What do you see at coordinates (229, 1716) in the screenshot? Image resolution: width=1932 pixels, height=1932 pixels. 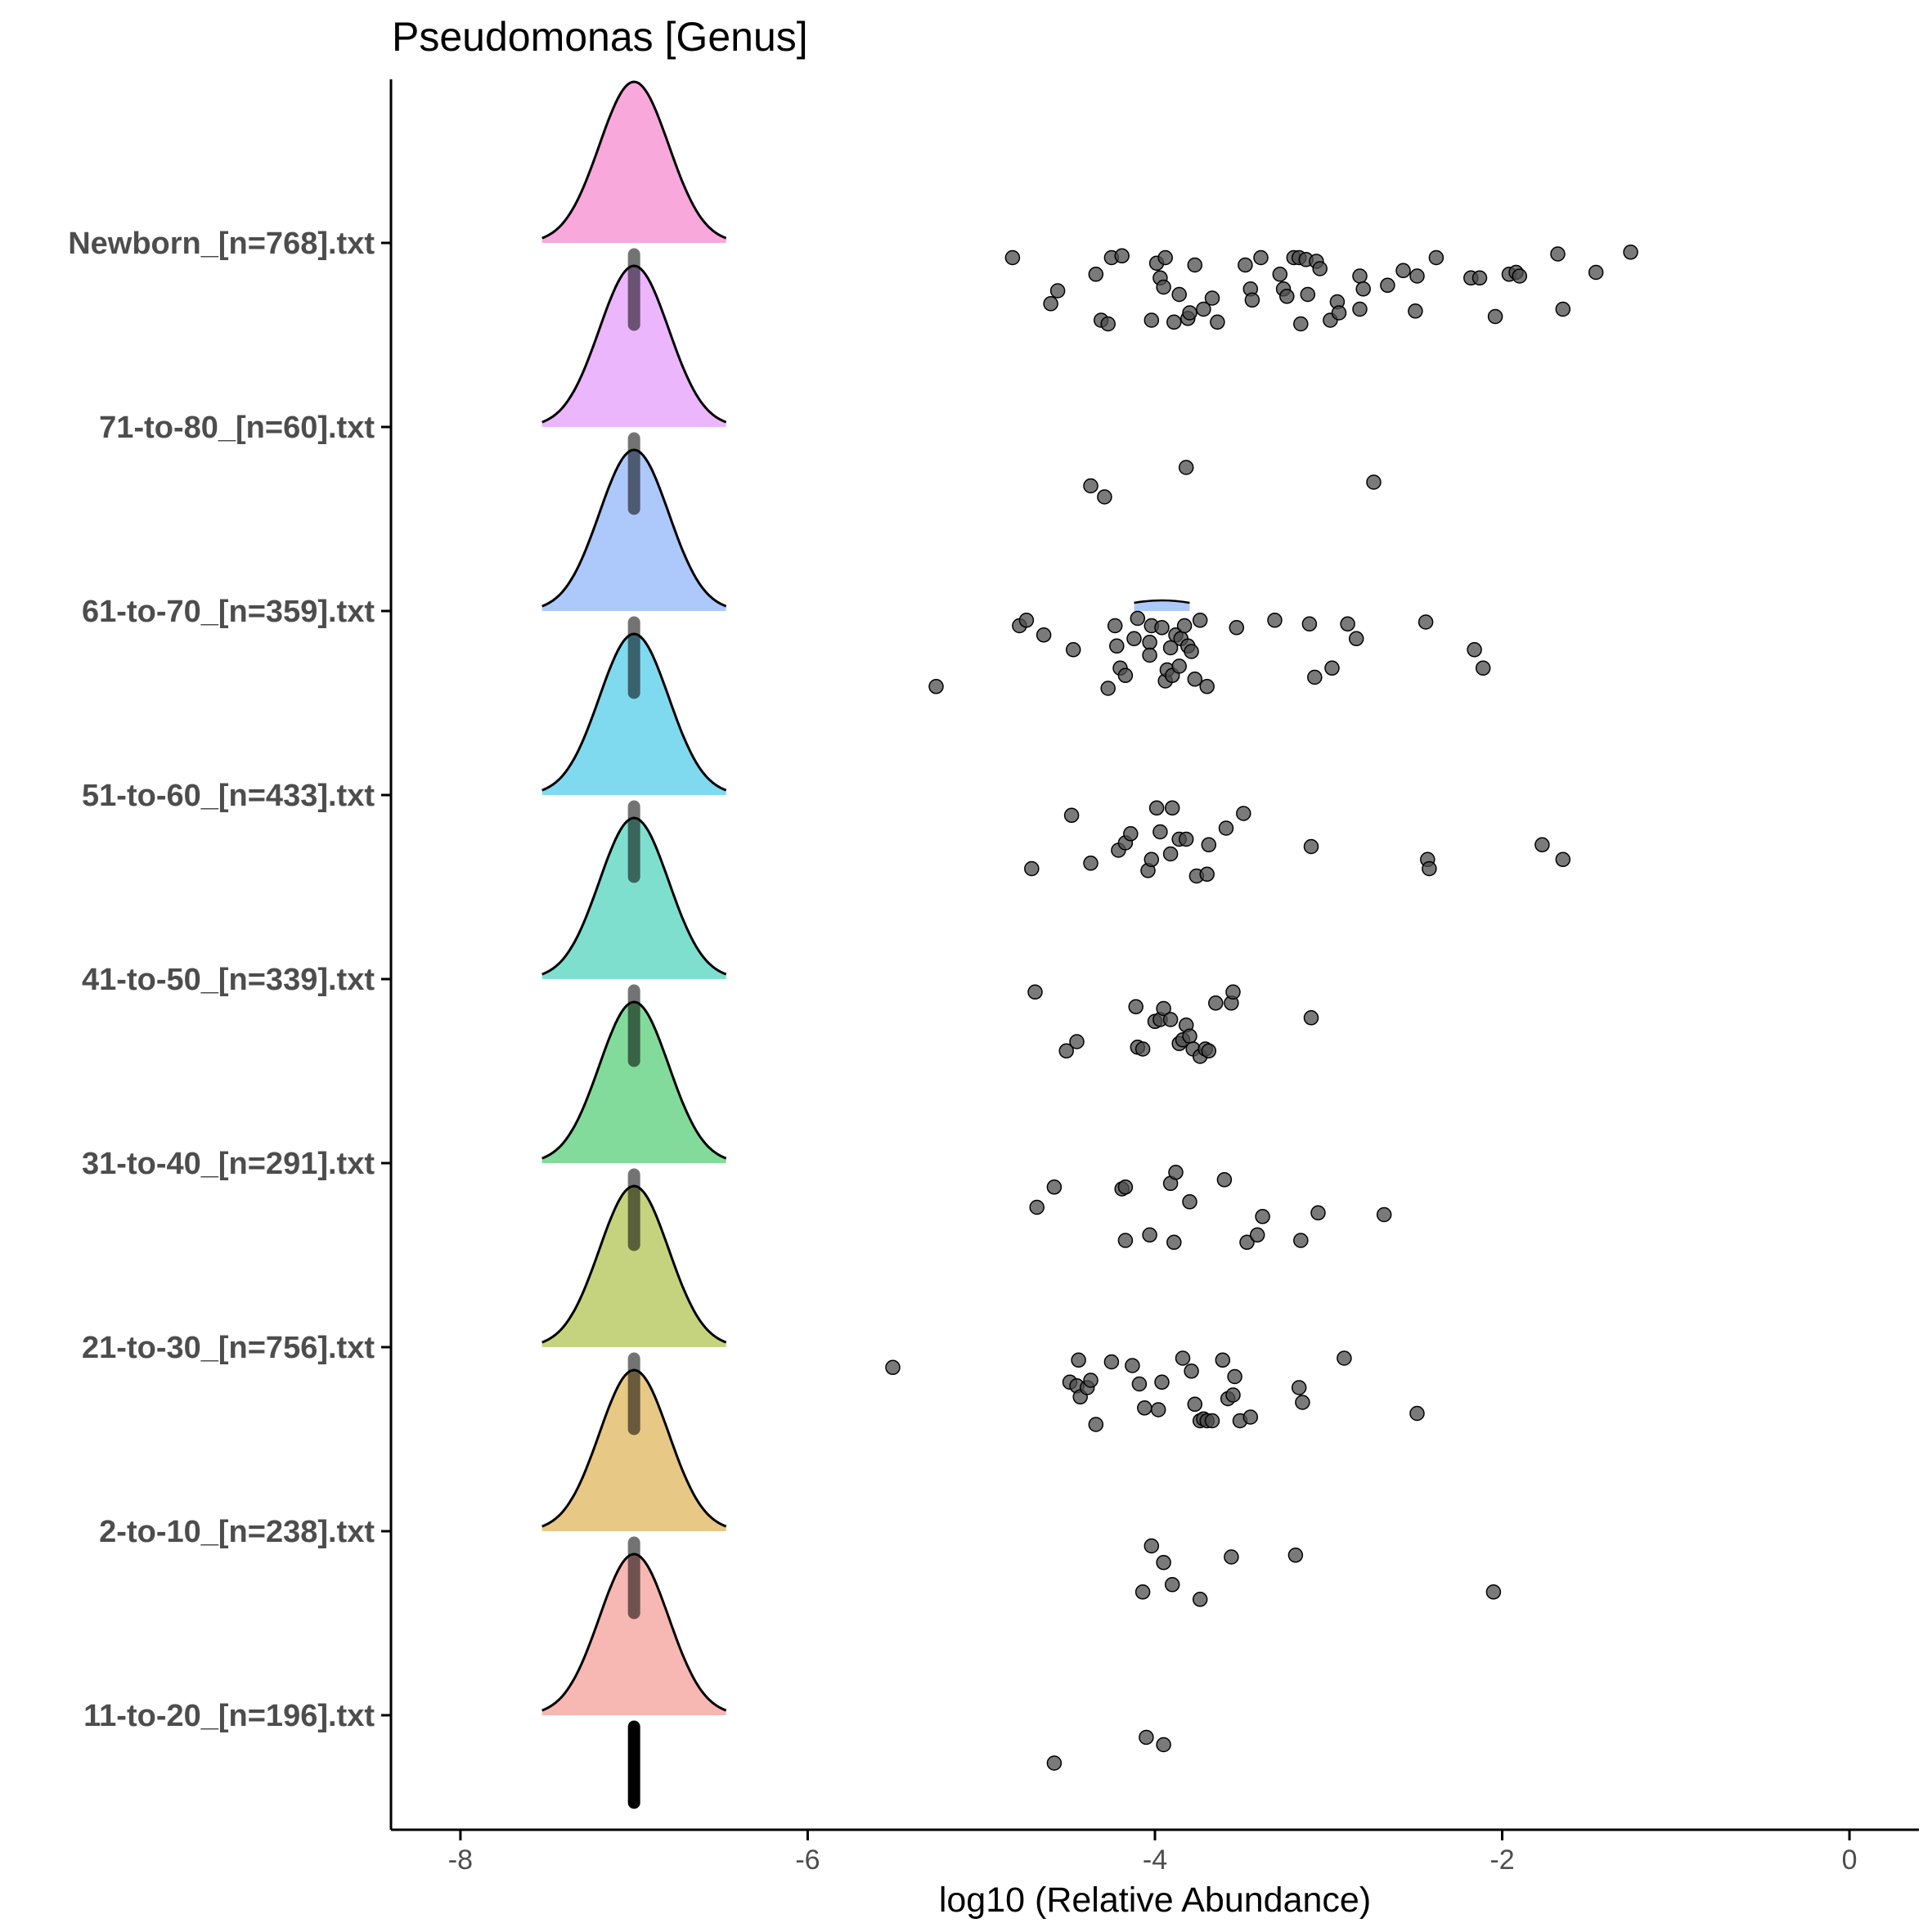 I see `y-tick-label: 11-to-20_[n=196].txt` at bounding box center [229, 1716].